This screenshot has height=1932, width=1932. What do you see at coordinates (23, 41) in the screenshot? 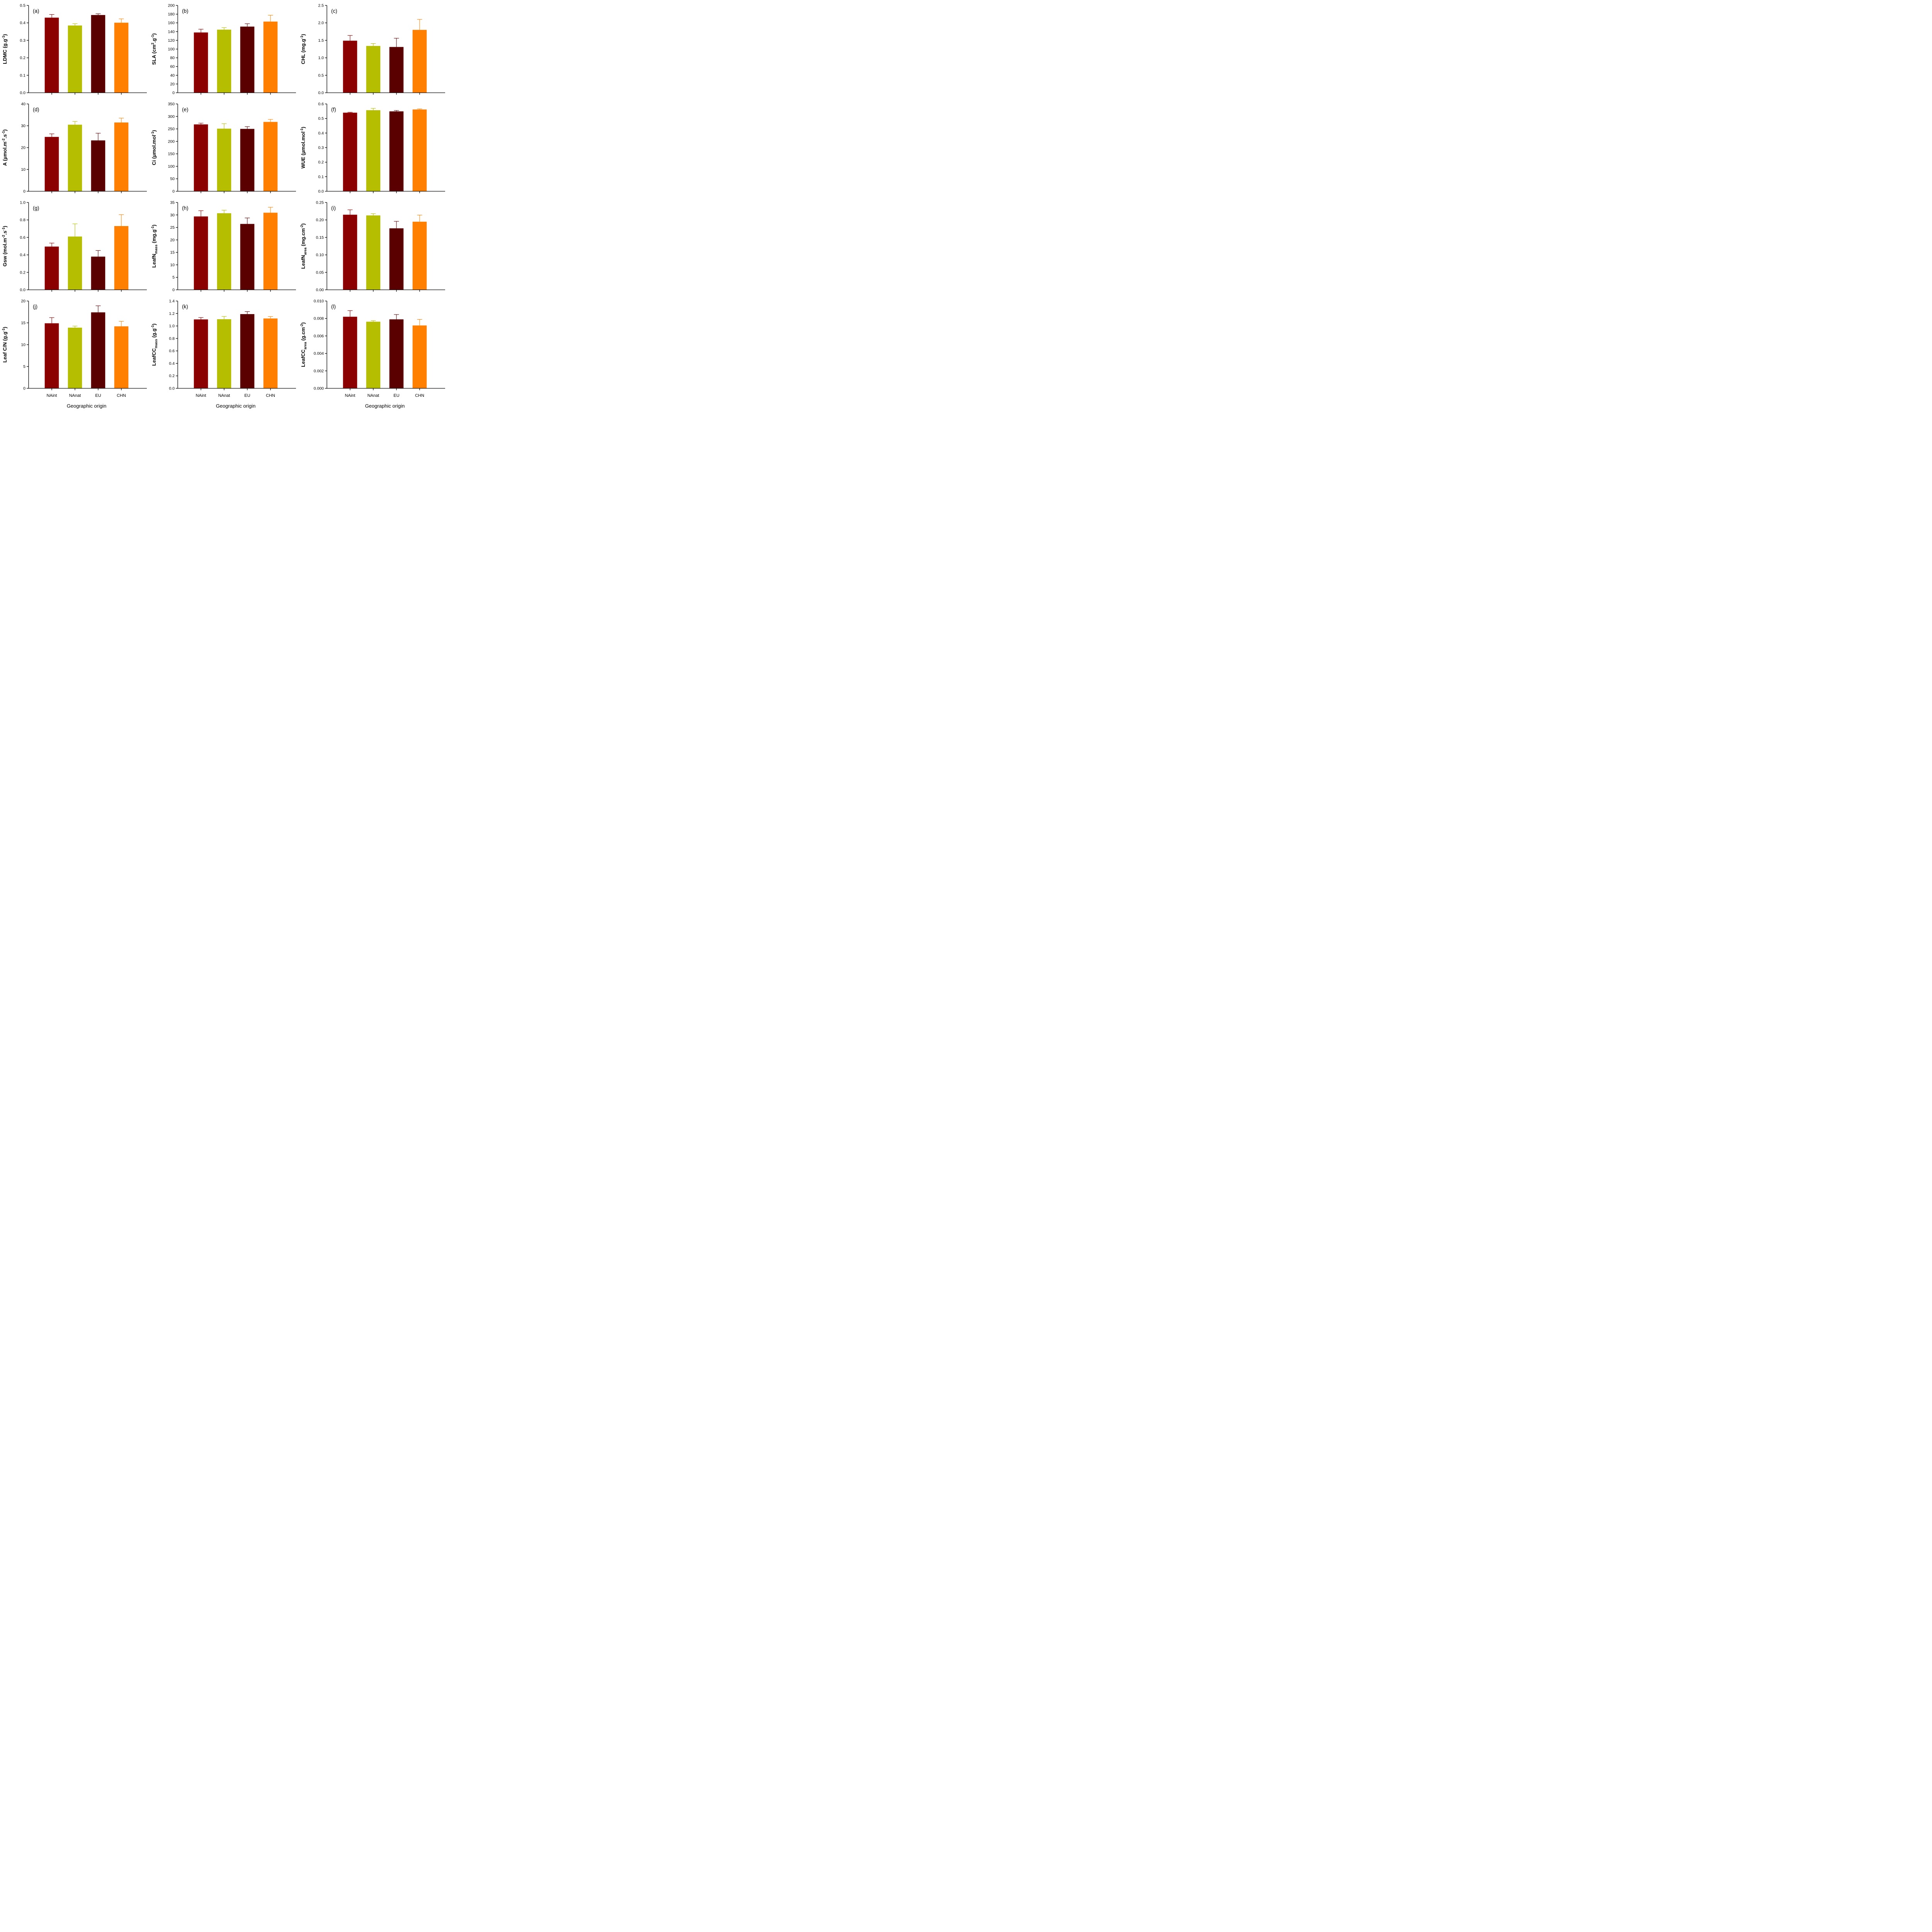
I see `ytick-label: 0.3` at bounding box center [23, 41].